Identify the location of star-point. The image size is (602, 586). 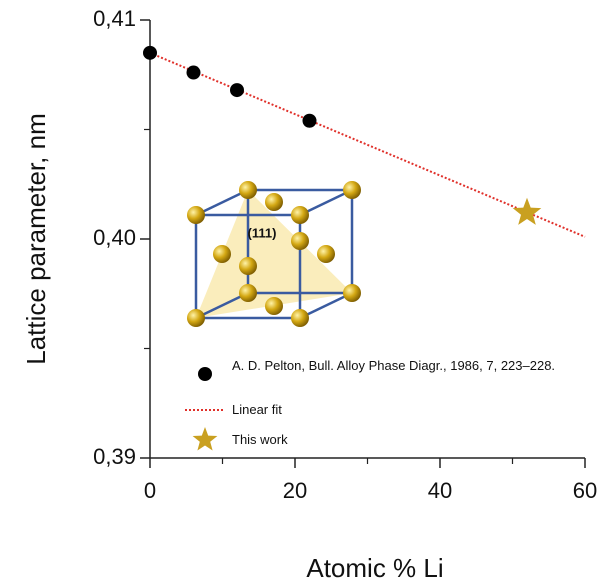
(527, 211).